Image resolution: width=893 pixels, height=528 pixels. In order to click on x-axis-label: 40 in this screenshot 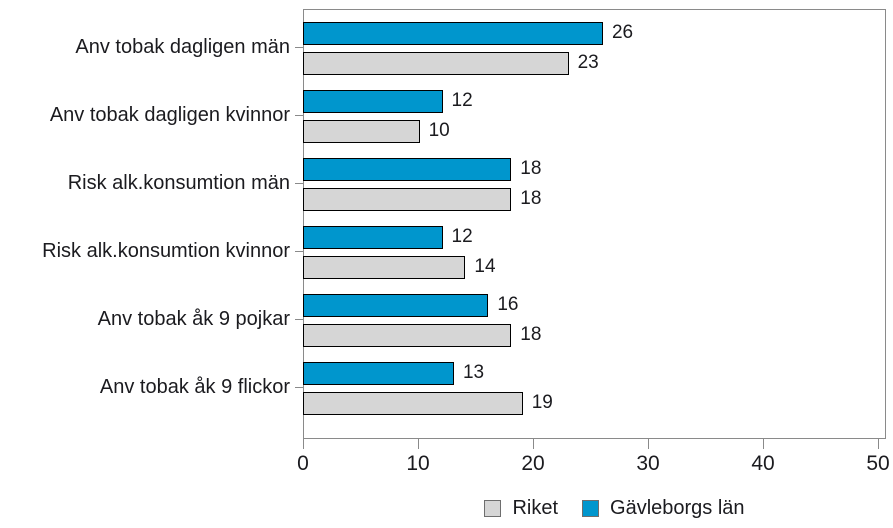, I will do `click(763, 463)`.